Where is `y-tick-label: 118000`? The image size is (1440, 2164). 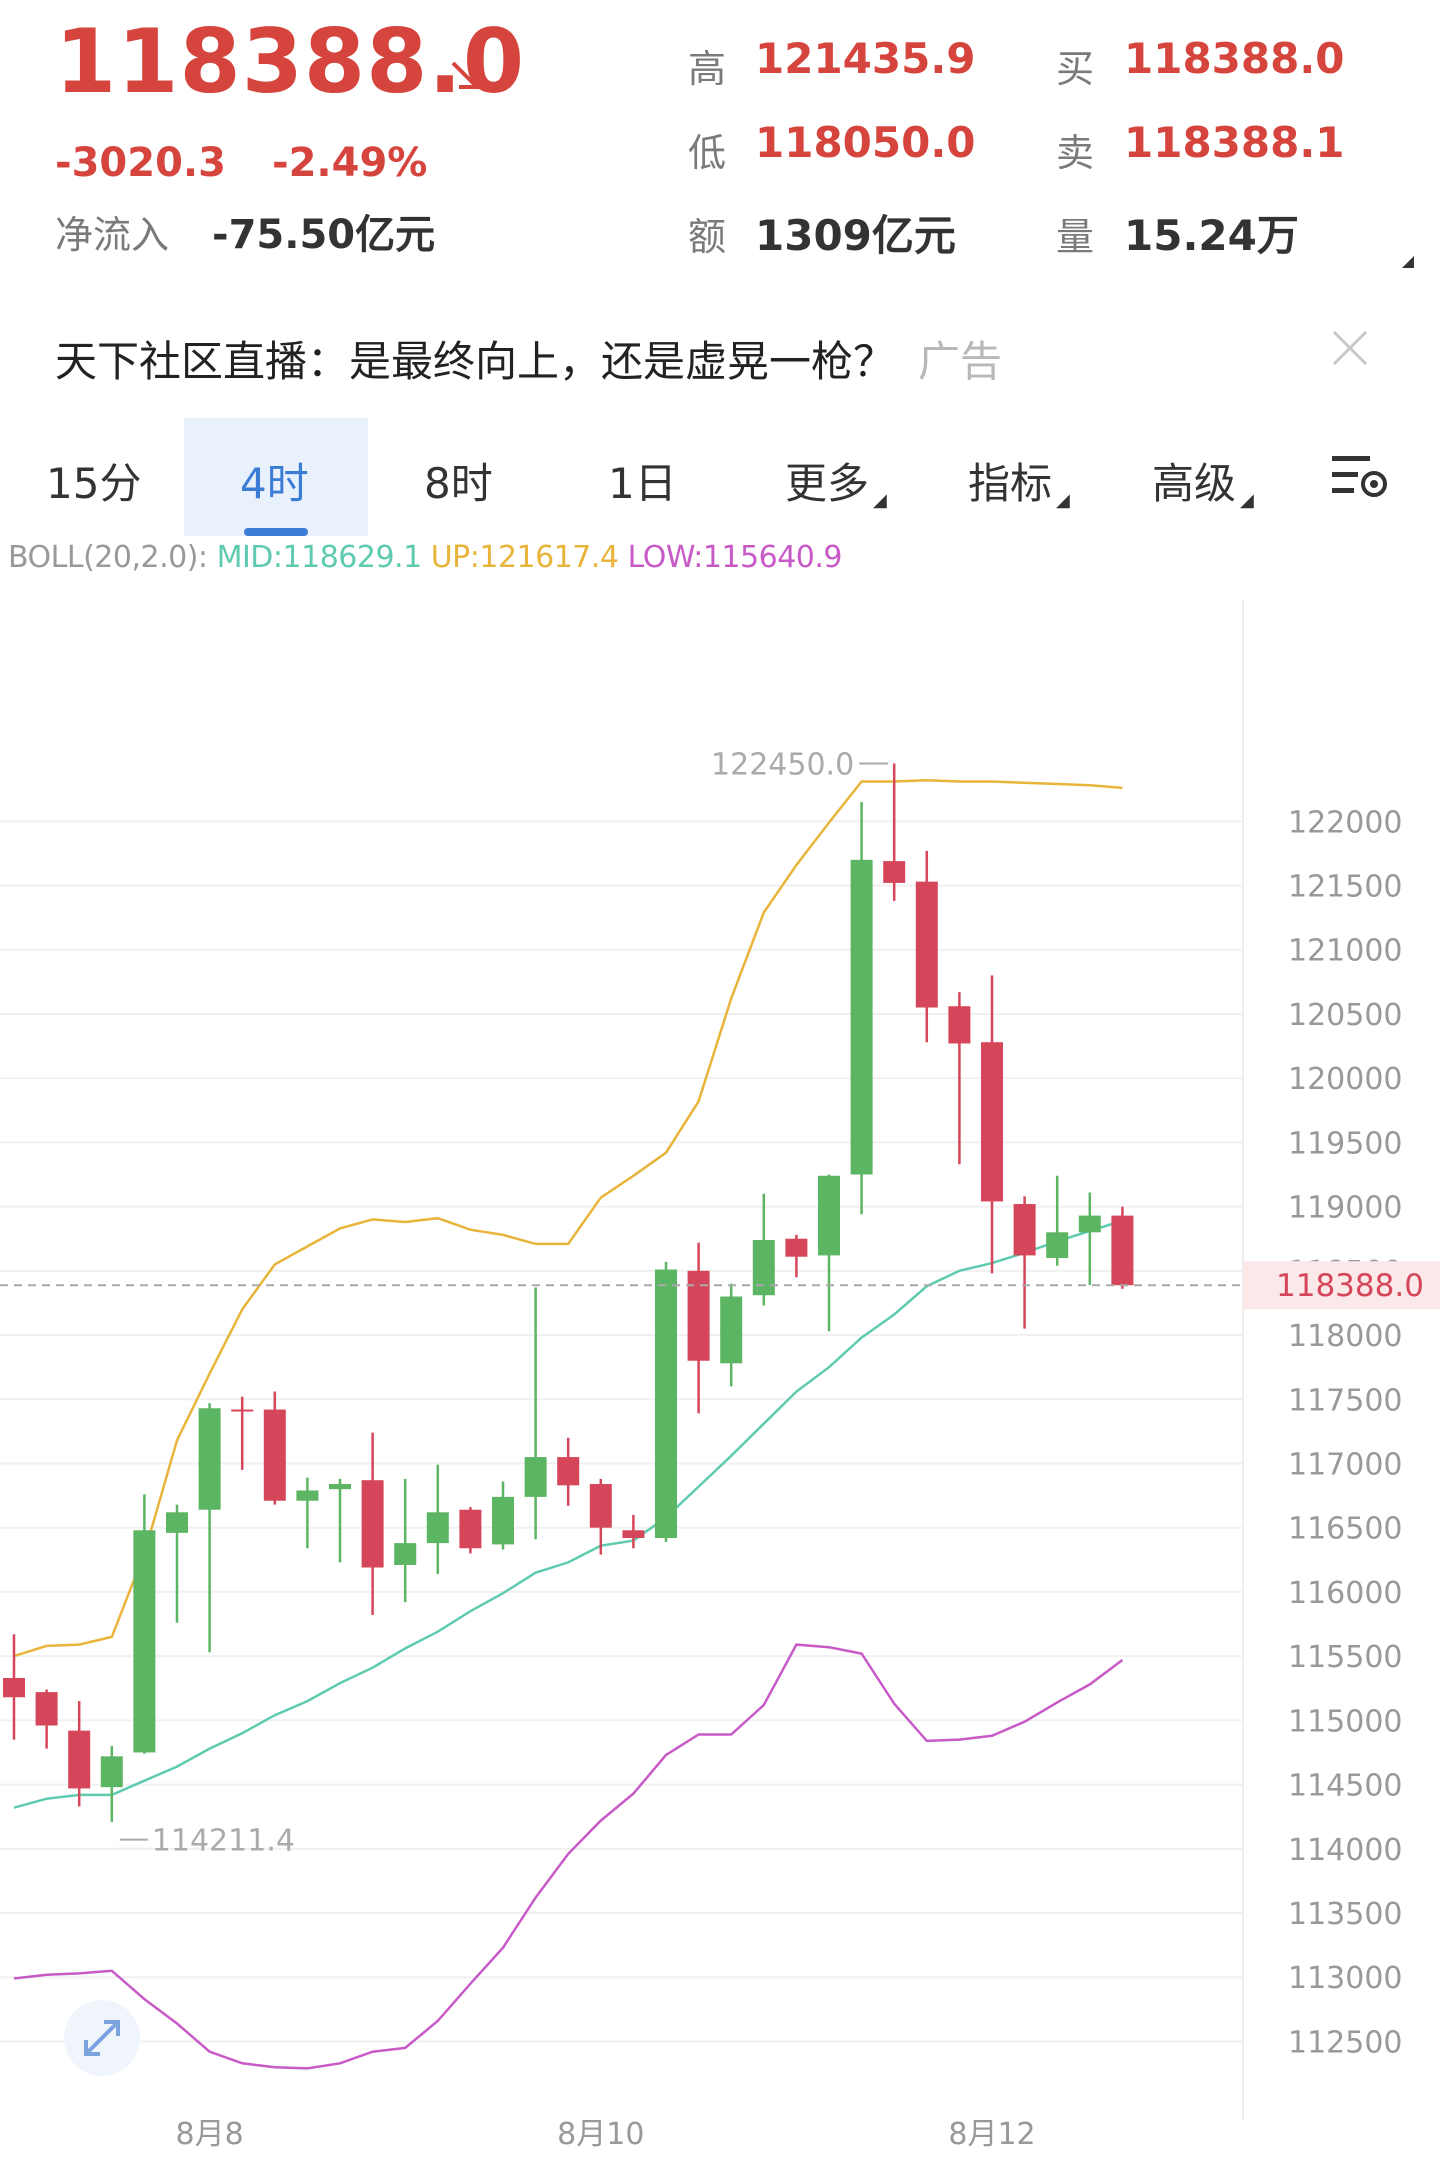 y-tick-label: 118000 is located at coordinates (1345, 1336).